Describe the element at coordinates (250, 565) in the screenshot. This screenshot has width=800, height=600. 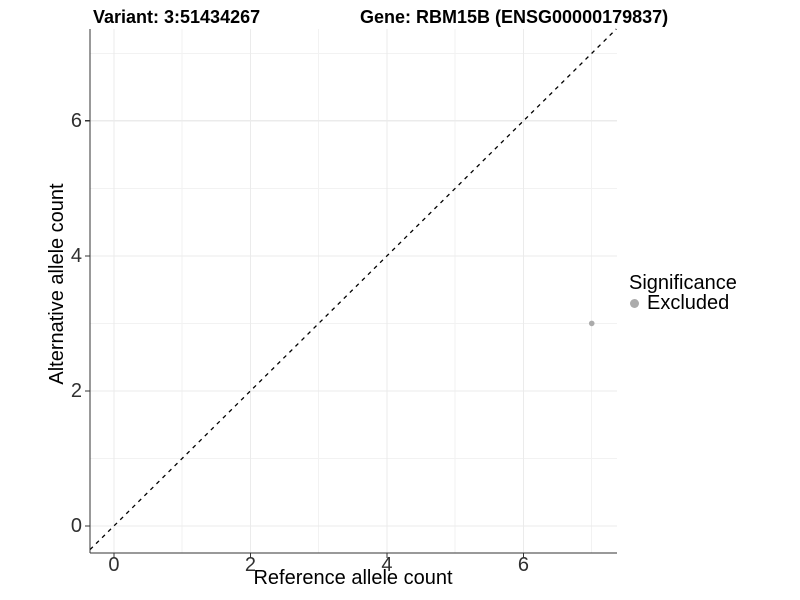
I see `x-tick-label: 2` at that location.